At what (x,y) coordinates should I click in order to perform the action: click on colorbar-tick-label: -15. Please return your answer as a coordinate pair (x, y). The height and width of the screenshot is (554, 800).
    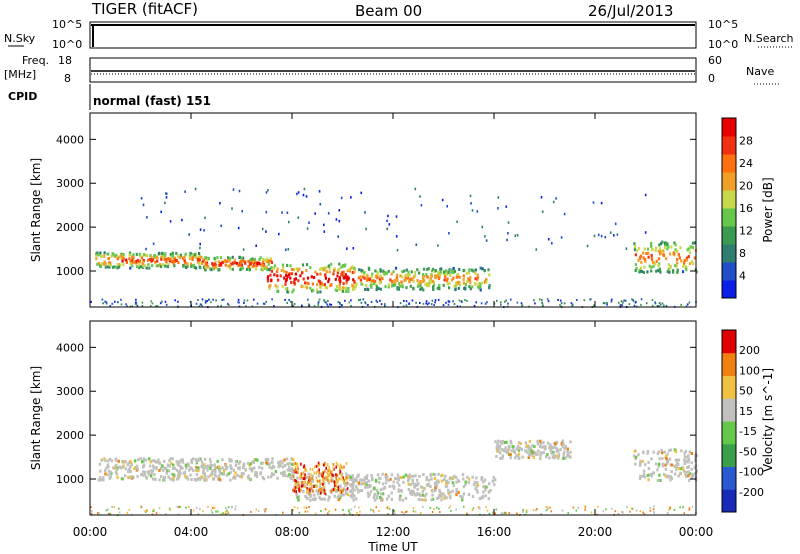
    Looking at the image, I should click on (748, 431).